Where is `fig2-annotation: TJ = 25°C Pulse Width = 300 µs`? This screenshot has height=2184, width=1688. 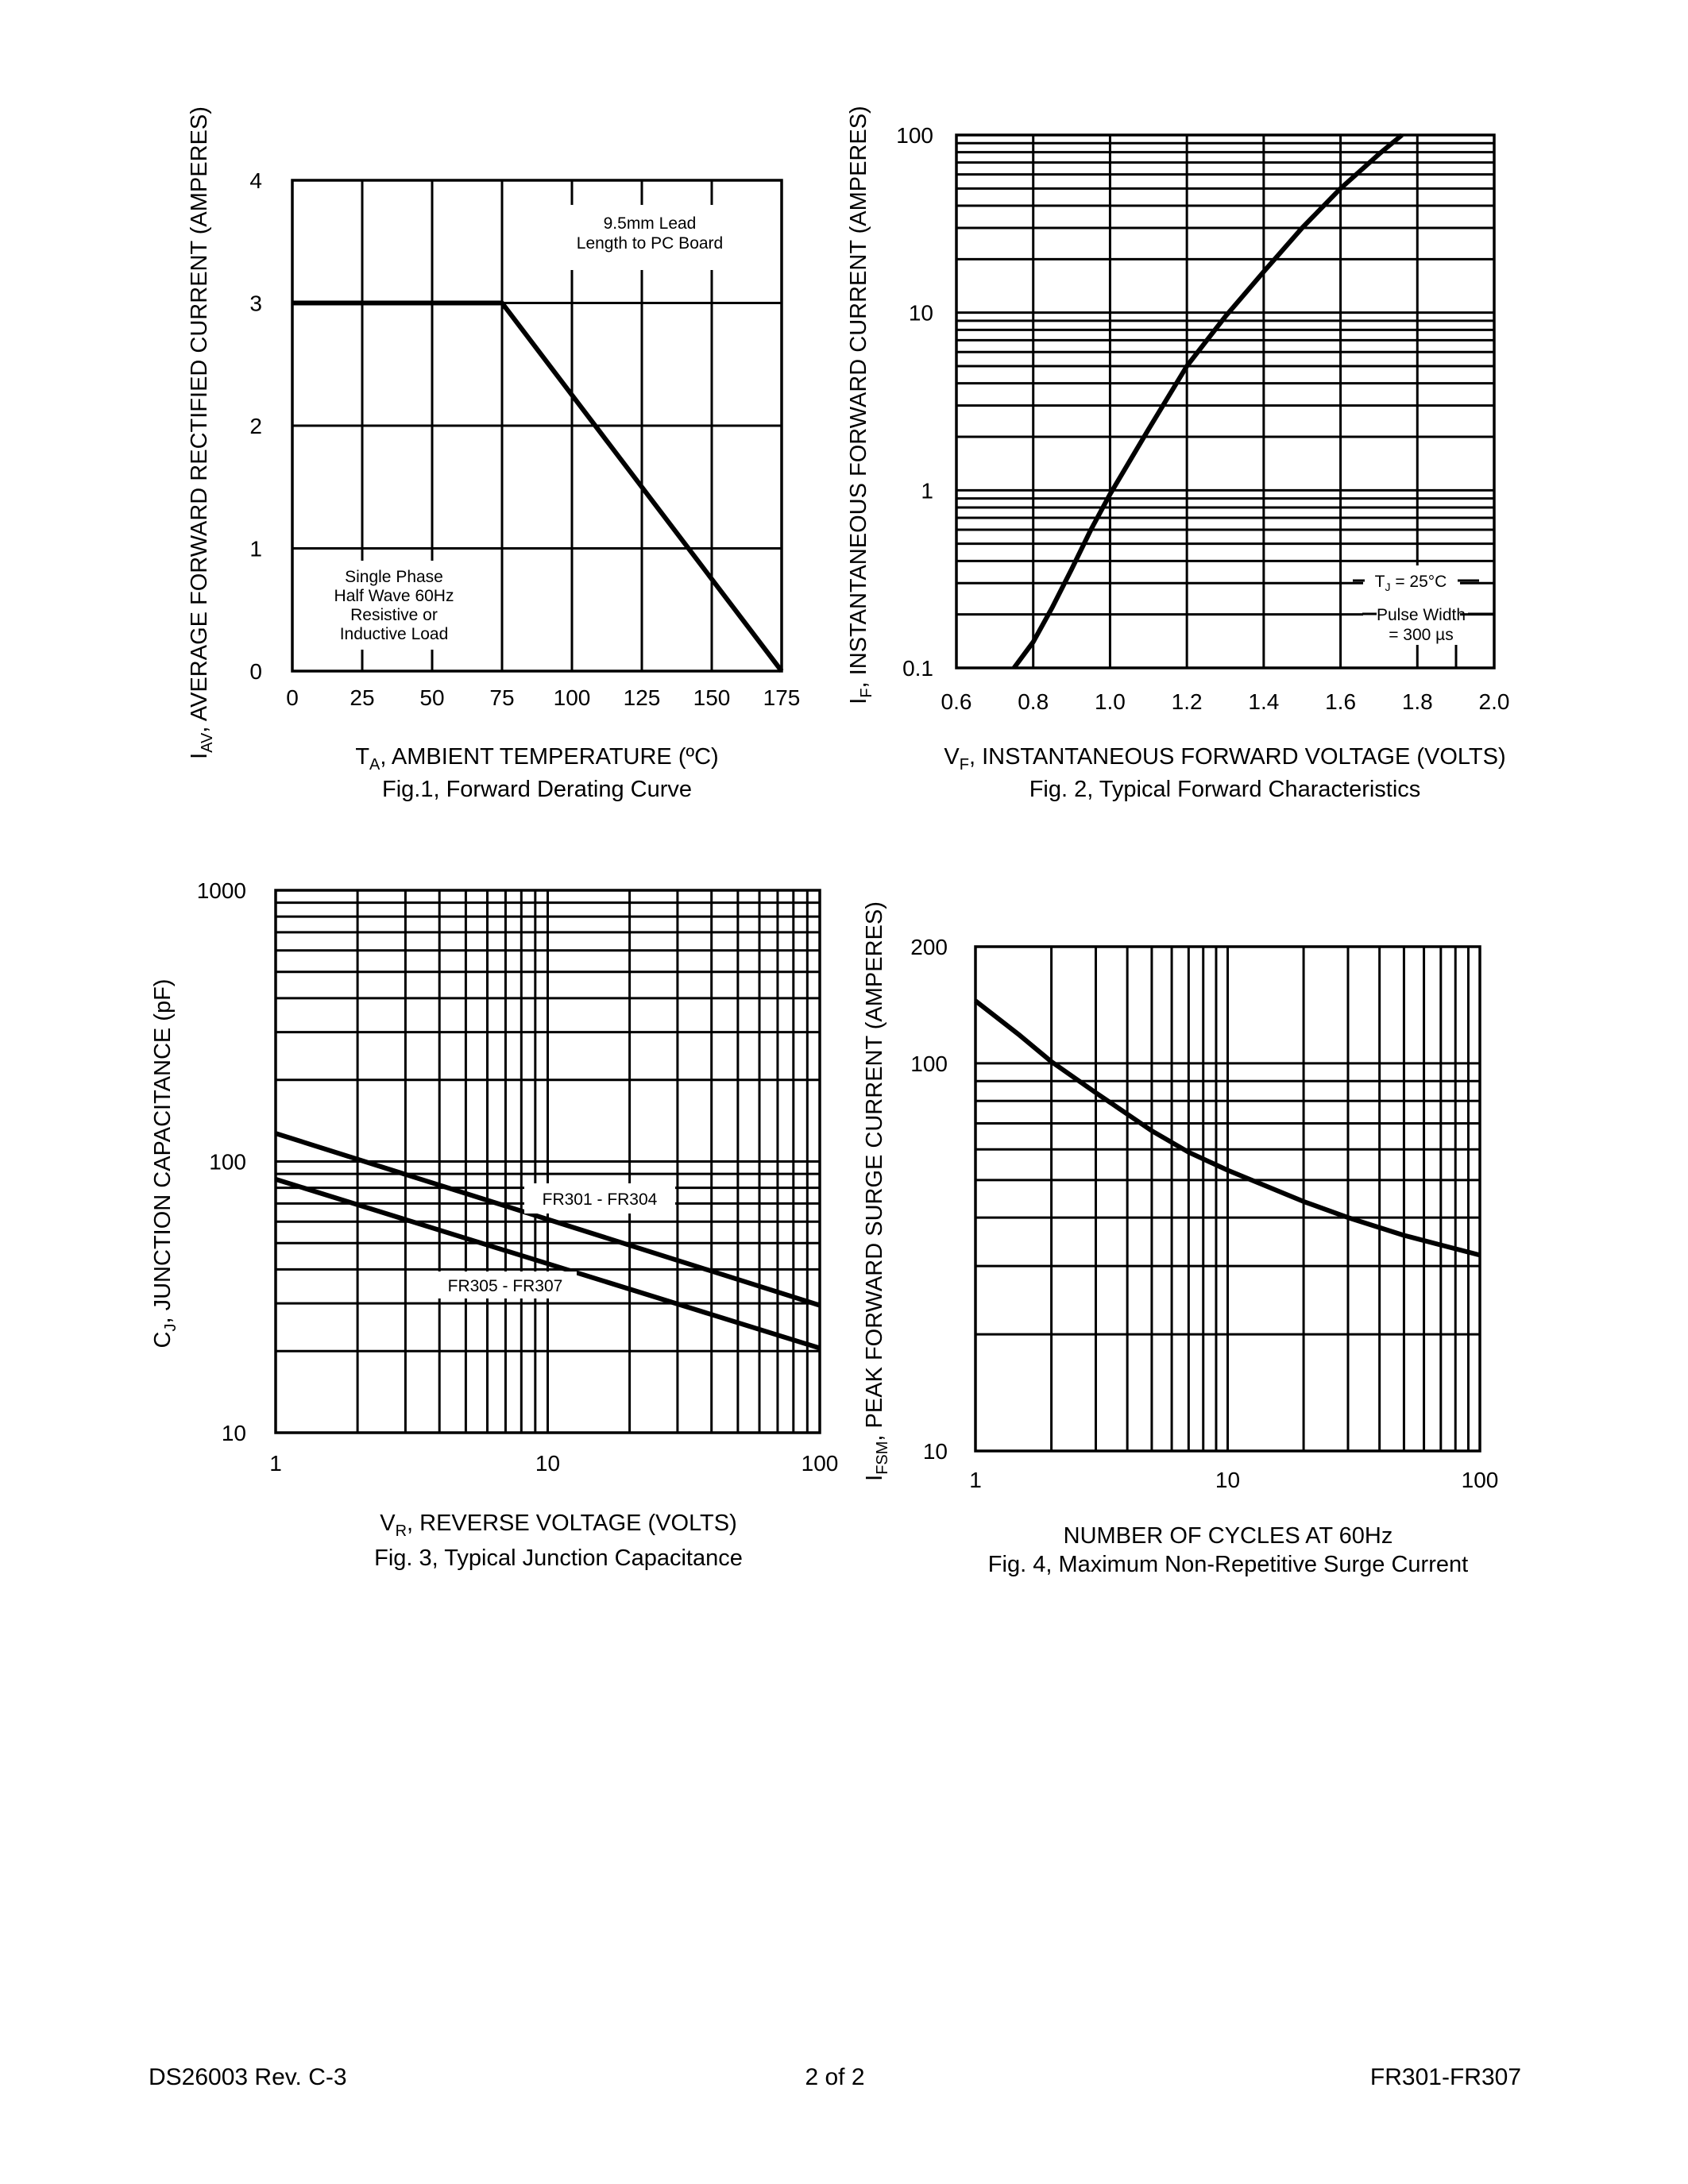 fig2-annotation: TJ = 25°C Pulse Width = 300 µs is located at coordinates (1423, 616).